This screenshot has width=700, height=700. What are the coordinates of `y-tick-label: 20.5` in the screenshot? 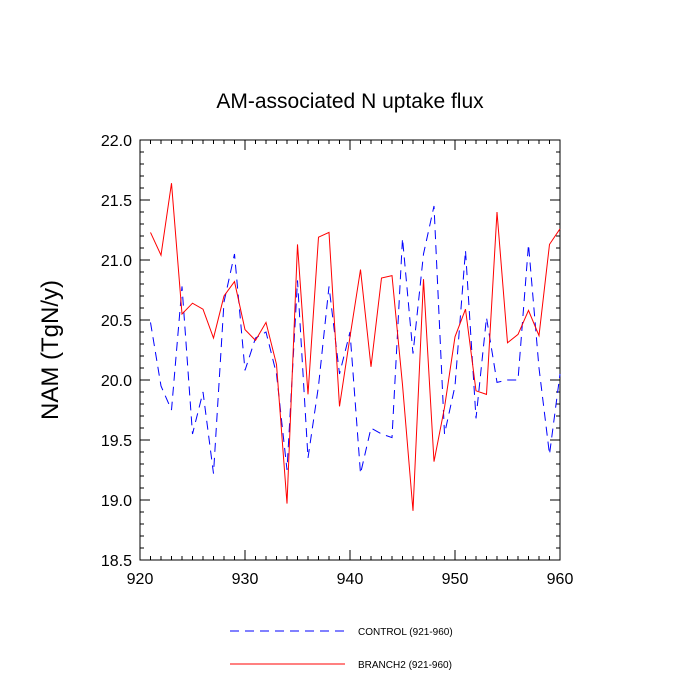 It's located at (116, 321).